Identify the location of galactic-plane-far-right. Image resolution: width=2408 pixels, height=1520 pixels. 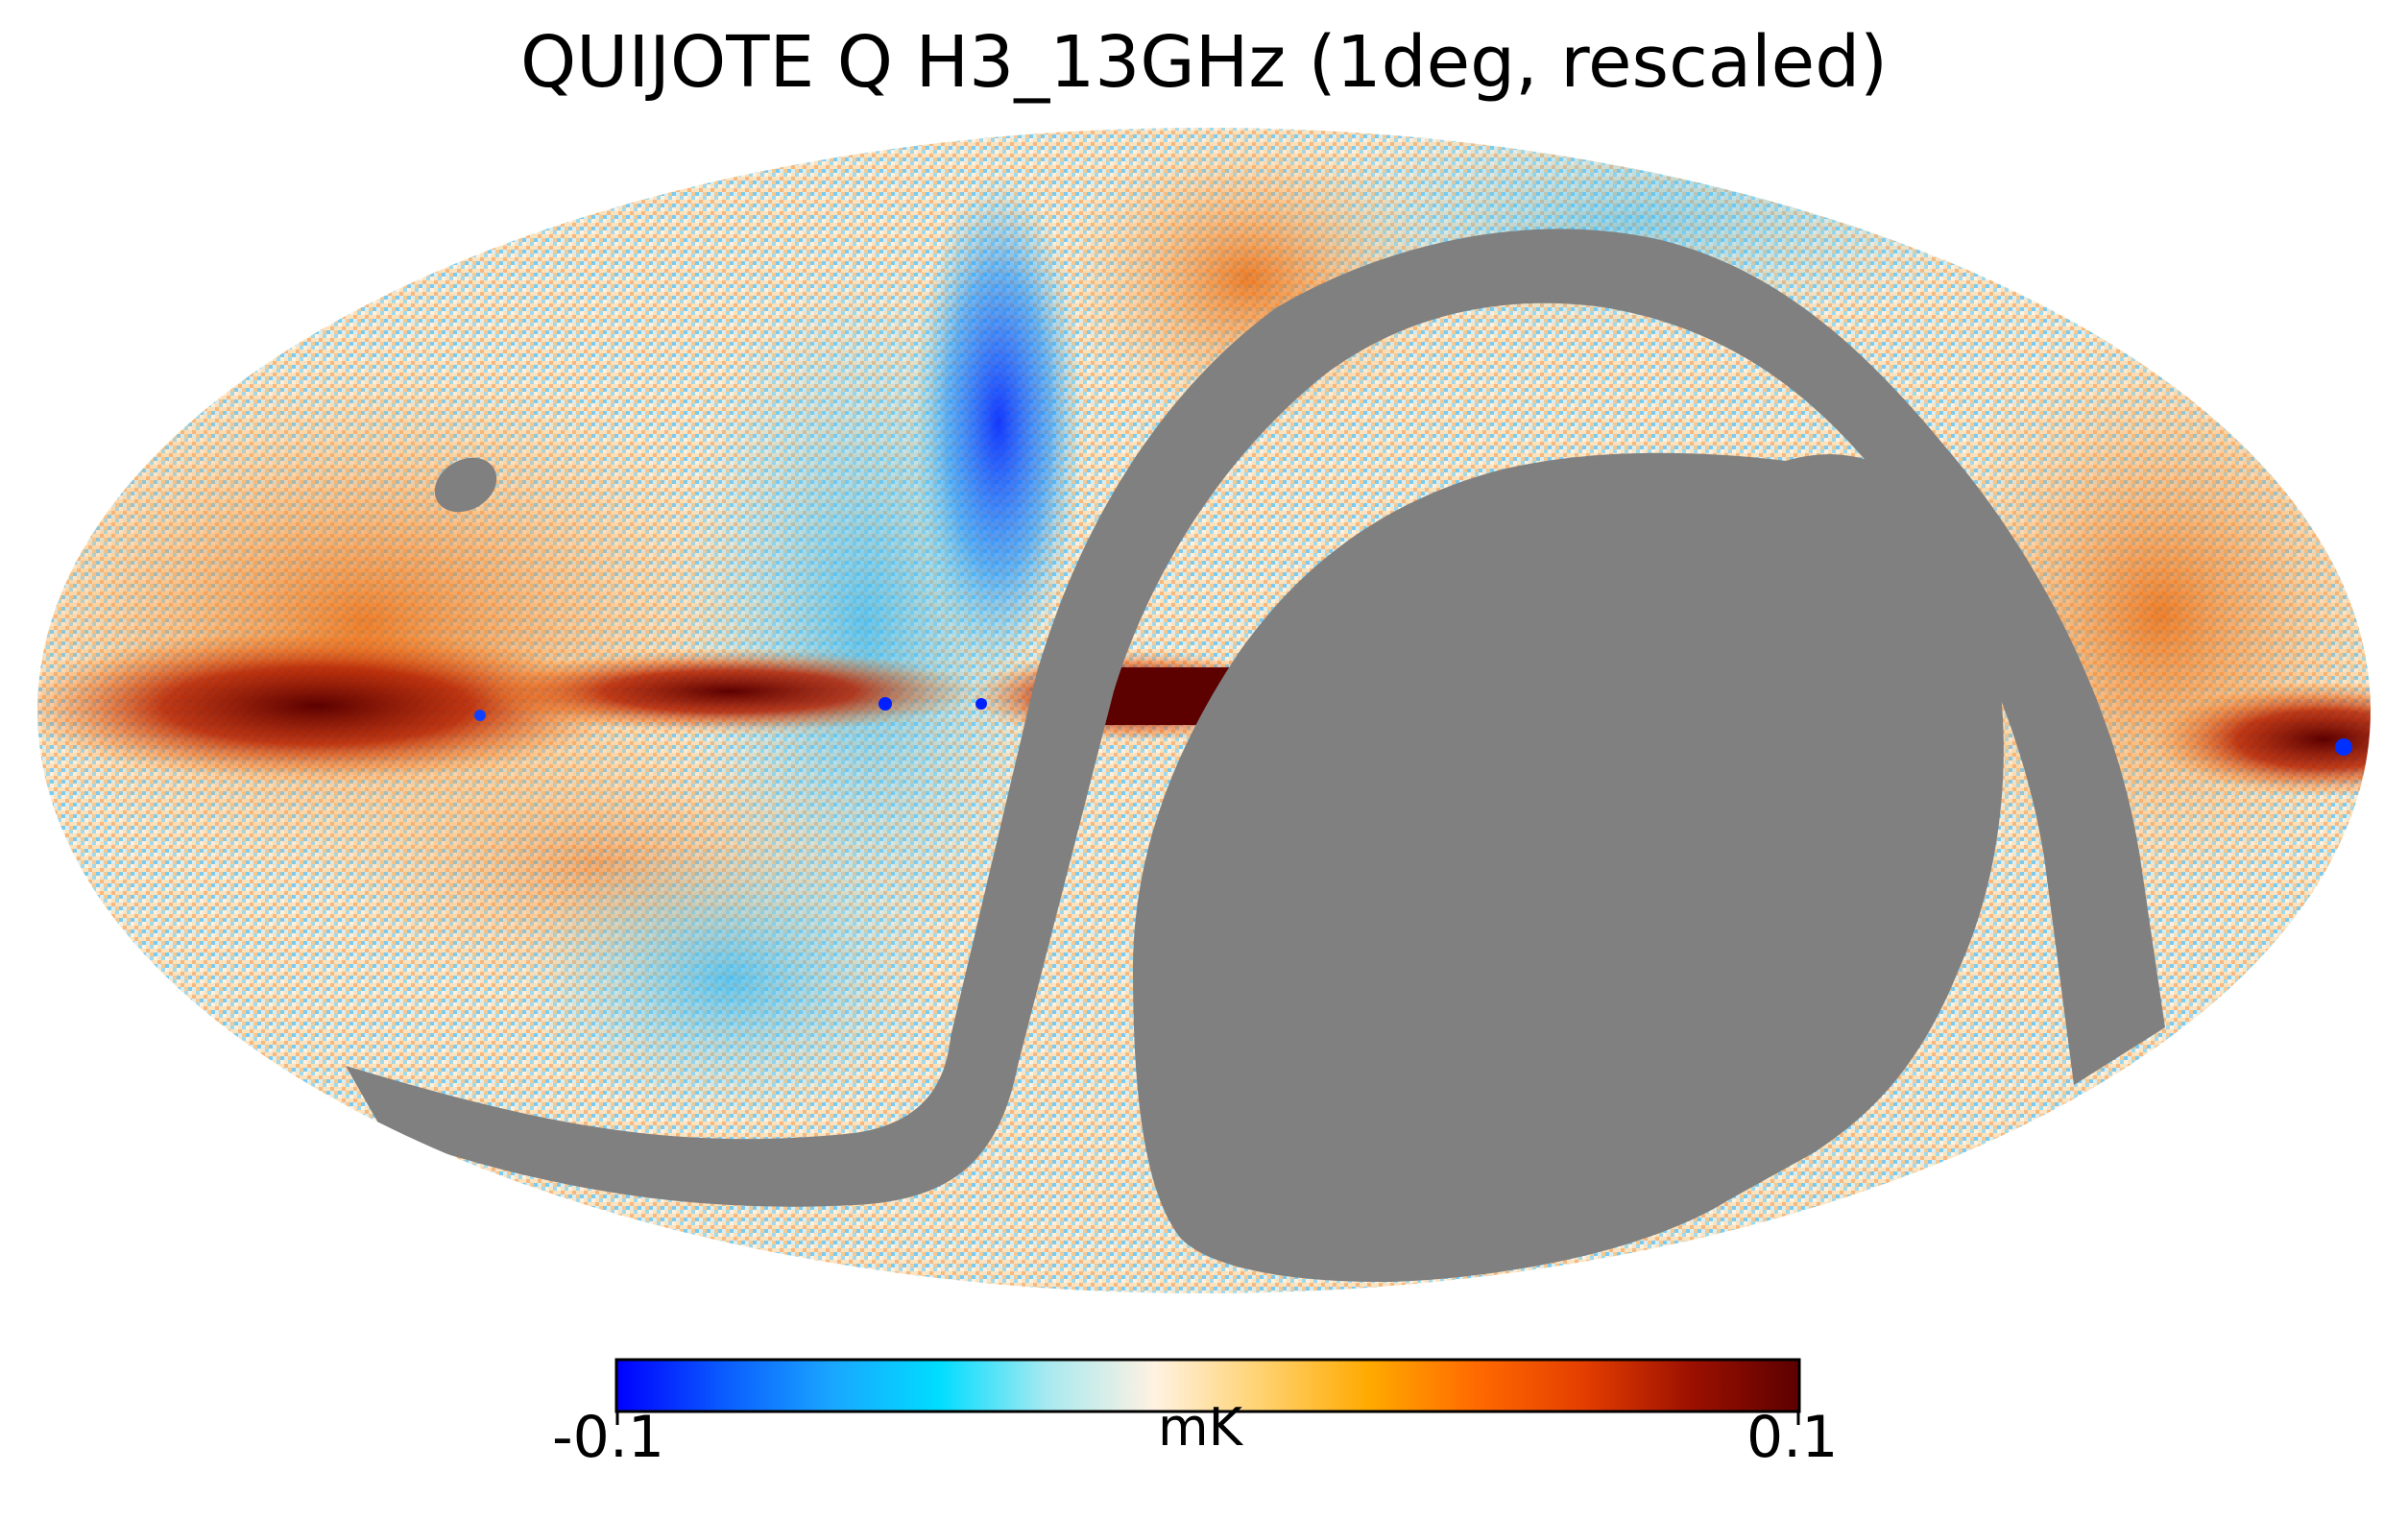
(2262, 739).